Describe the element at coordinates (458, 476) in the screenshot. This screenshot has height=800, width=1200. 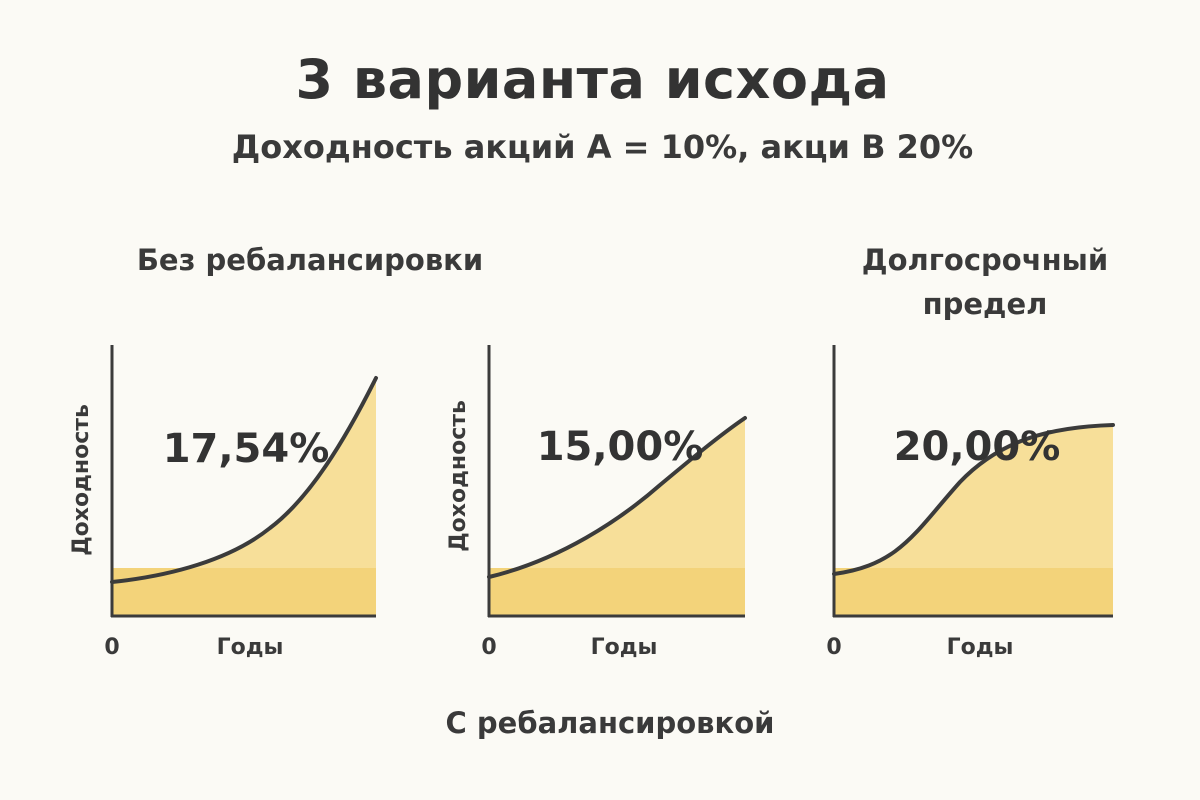
I see `chart-2-y-axis-label: Доходность` at that location.